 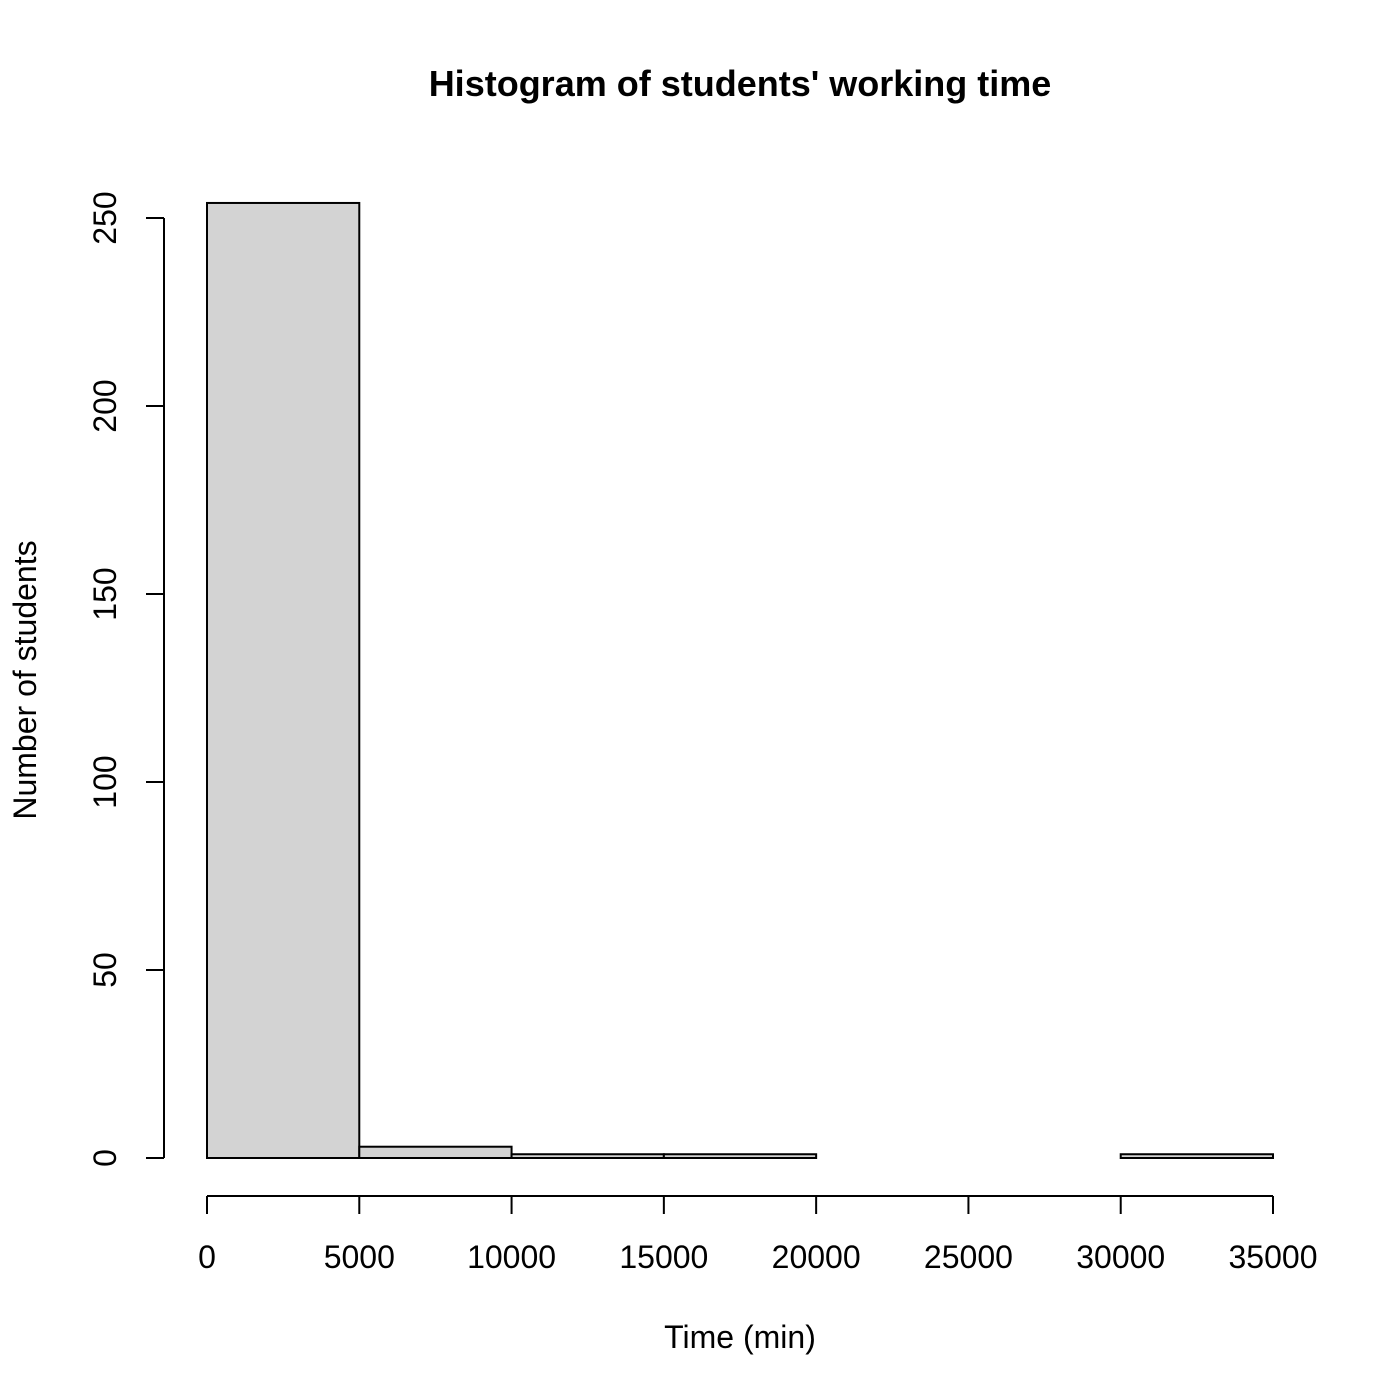 What do you see at coordinates (105, 405) in the screenshot?
I see `y-tick-label-4: 200` at bounding box center [105, 405].